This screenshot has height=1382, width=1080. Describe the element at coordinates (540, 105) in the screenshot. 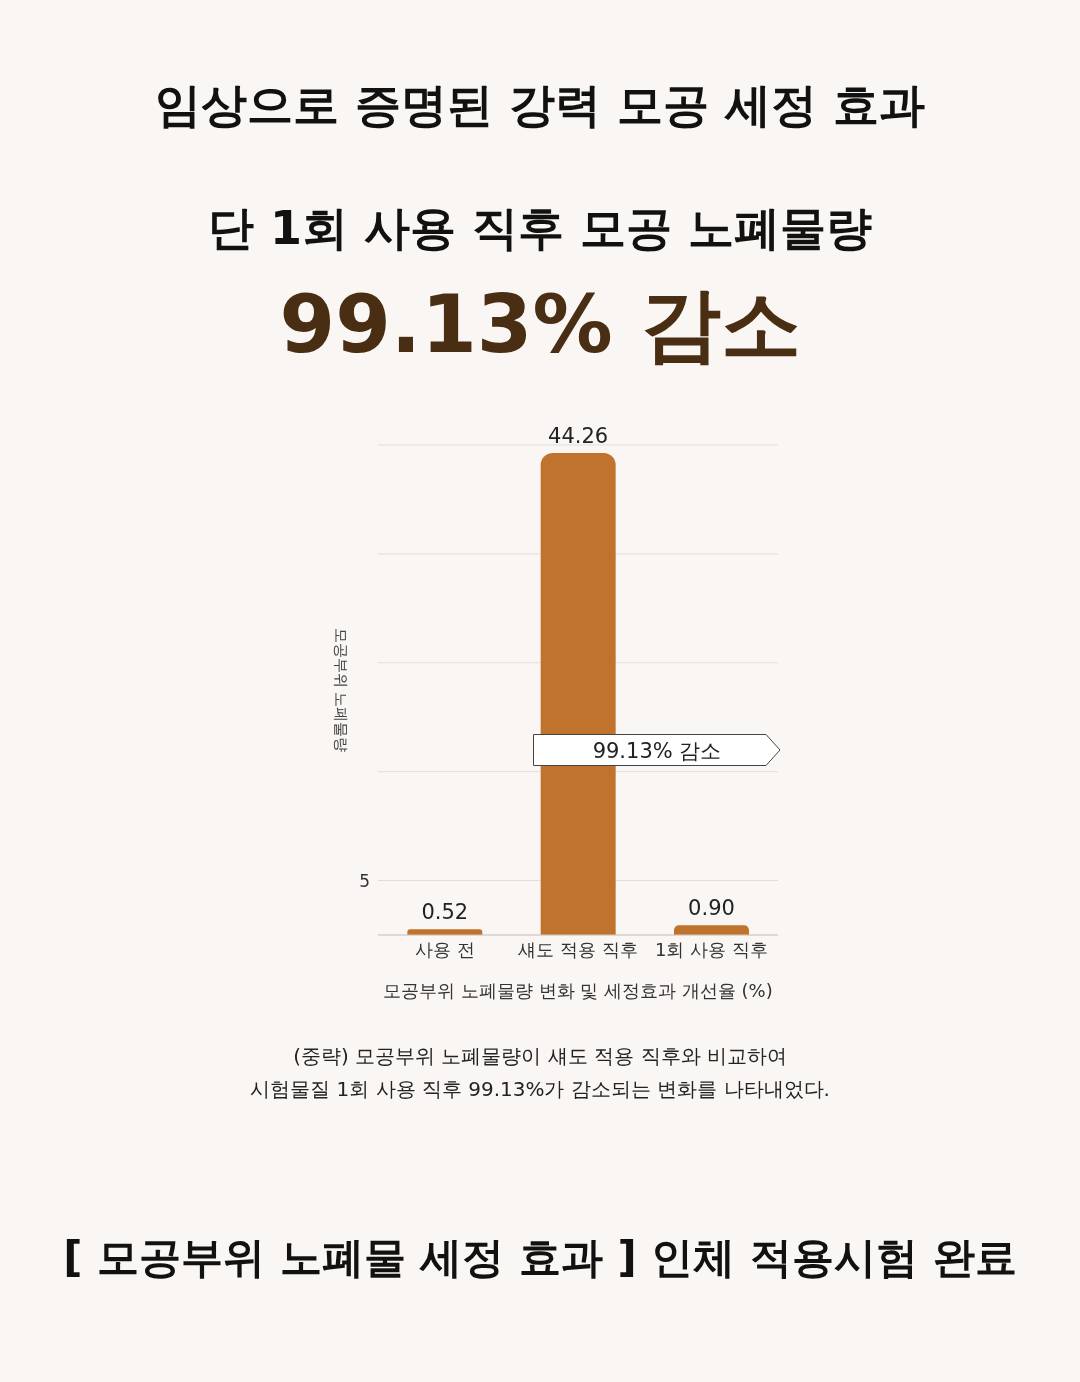

I see `chart-title: 임상으로 증명된 강력 모공 세정 효과` at that location.